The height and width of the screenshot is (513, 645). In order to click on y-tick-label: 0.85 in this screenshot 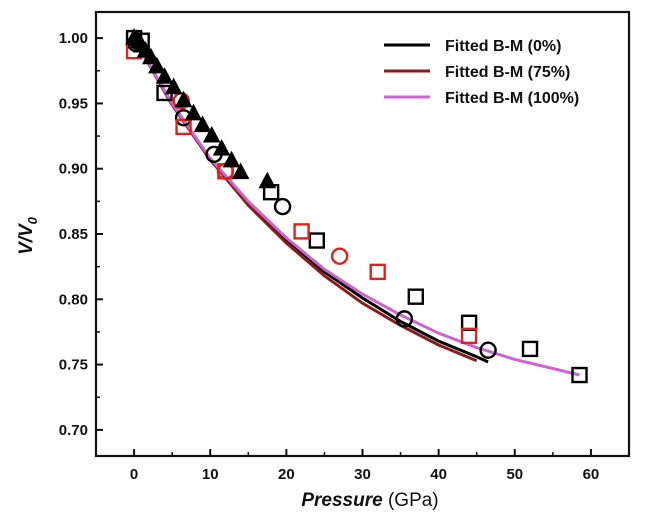, I will do `click(73, 234)`.